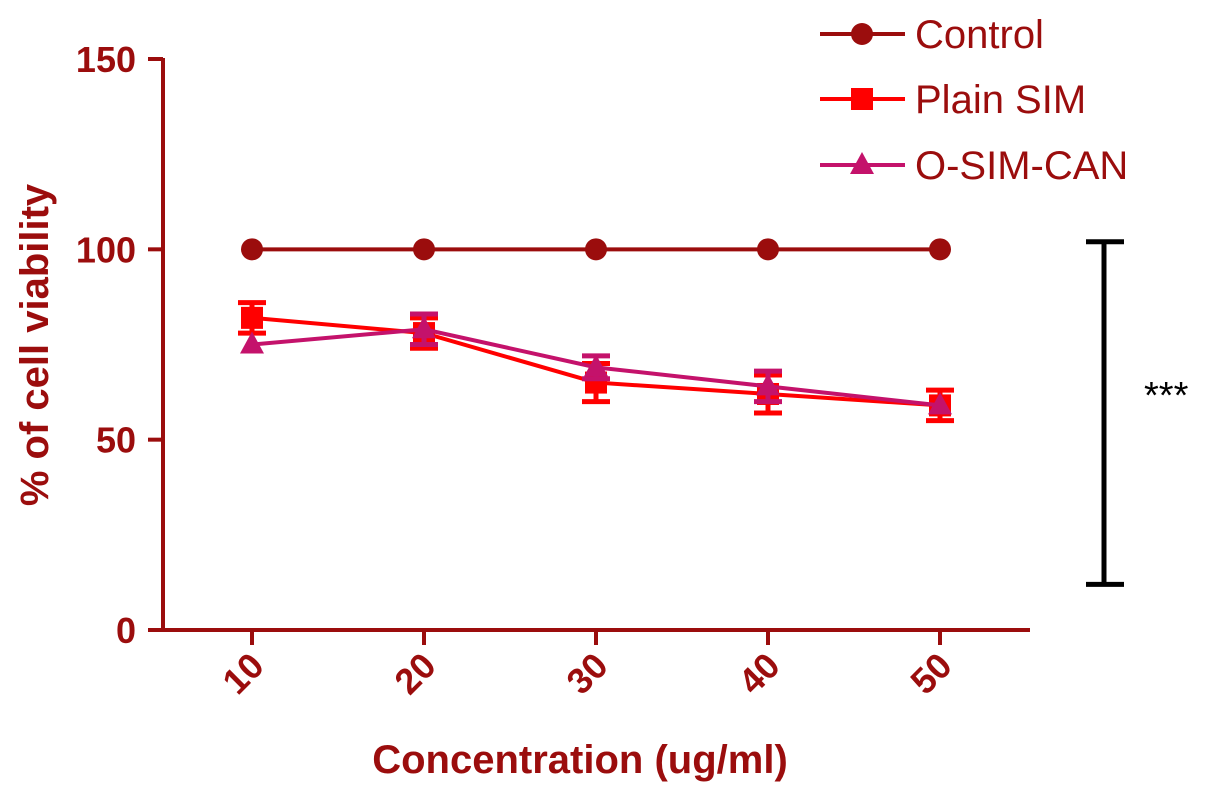 The width and height of the screenshot is (1216, 791). I want to click on x-tick-label-0: 10, so click(242, 673).